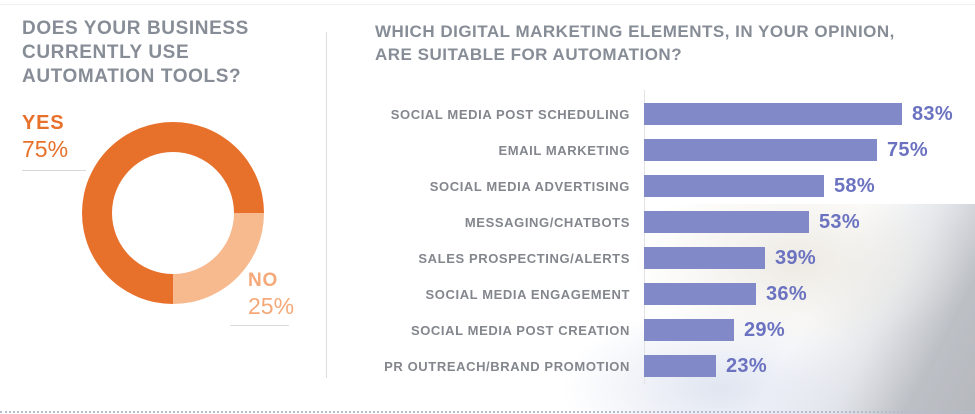 This screenshot has width=975, height=414. Describe the element at coordinates (527, 294) in the screenshot. I see `bar-label: SOCIAL MEDIA ENGAGEMENT` at that location.